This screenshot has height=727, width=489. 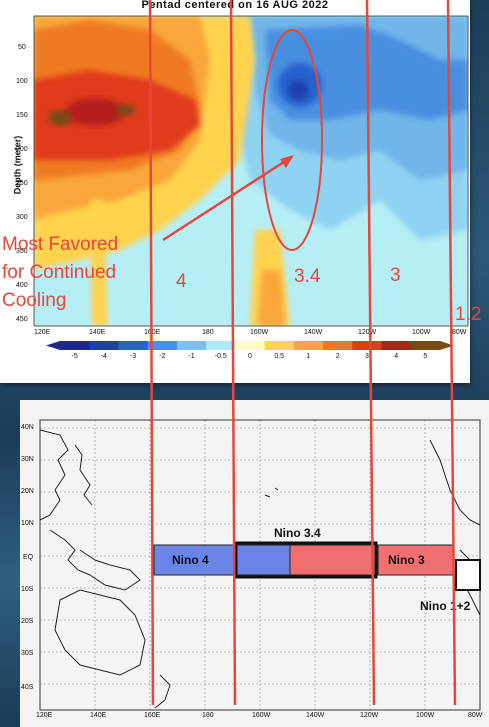 I want to click on lat-tick: 40S, so click(x=27, y=687).